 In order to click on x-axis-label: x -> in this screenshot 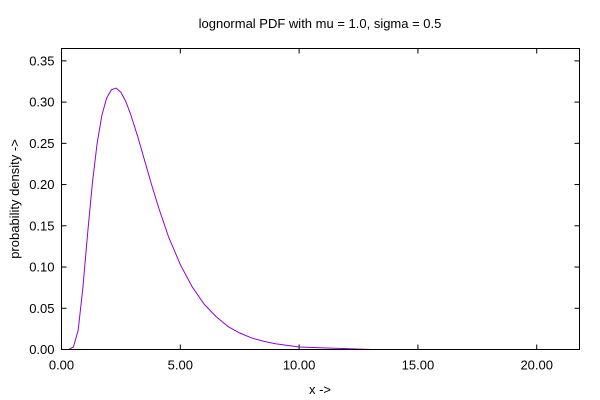, I will do `click(320, 389)`.